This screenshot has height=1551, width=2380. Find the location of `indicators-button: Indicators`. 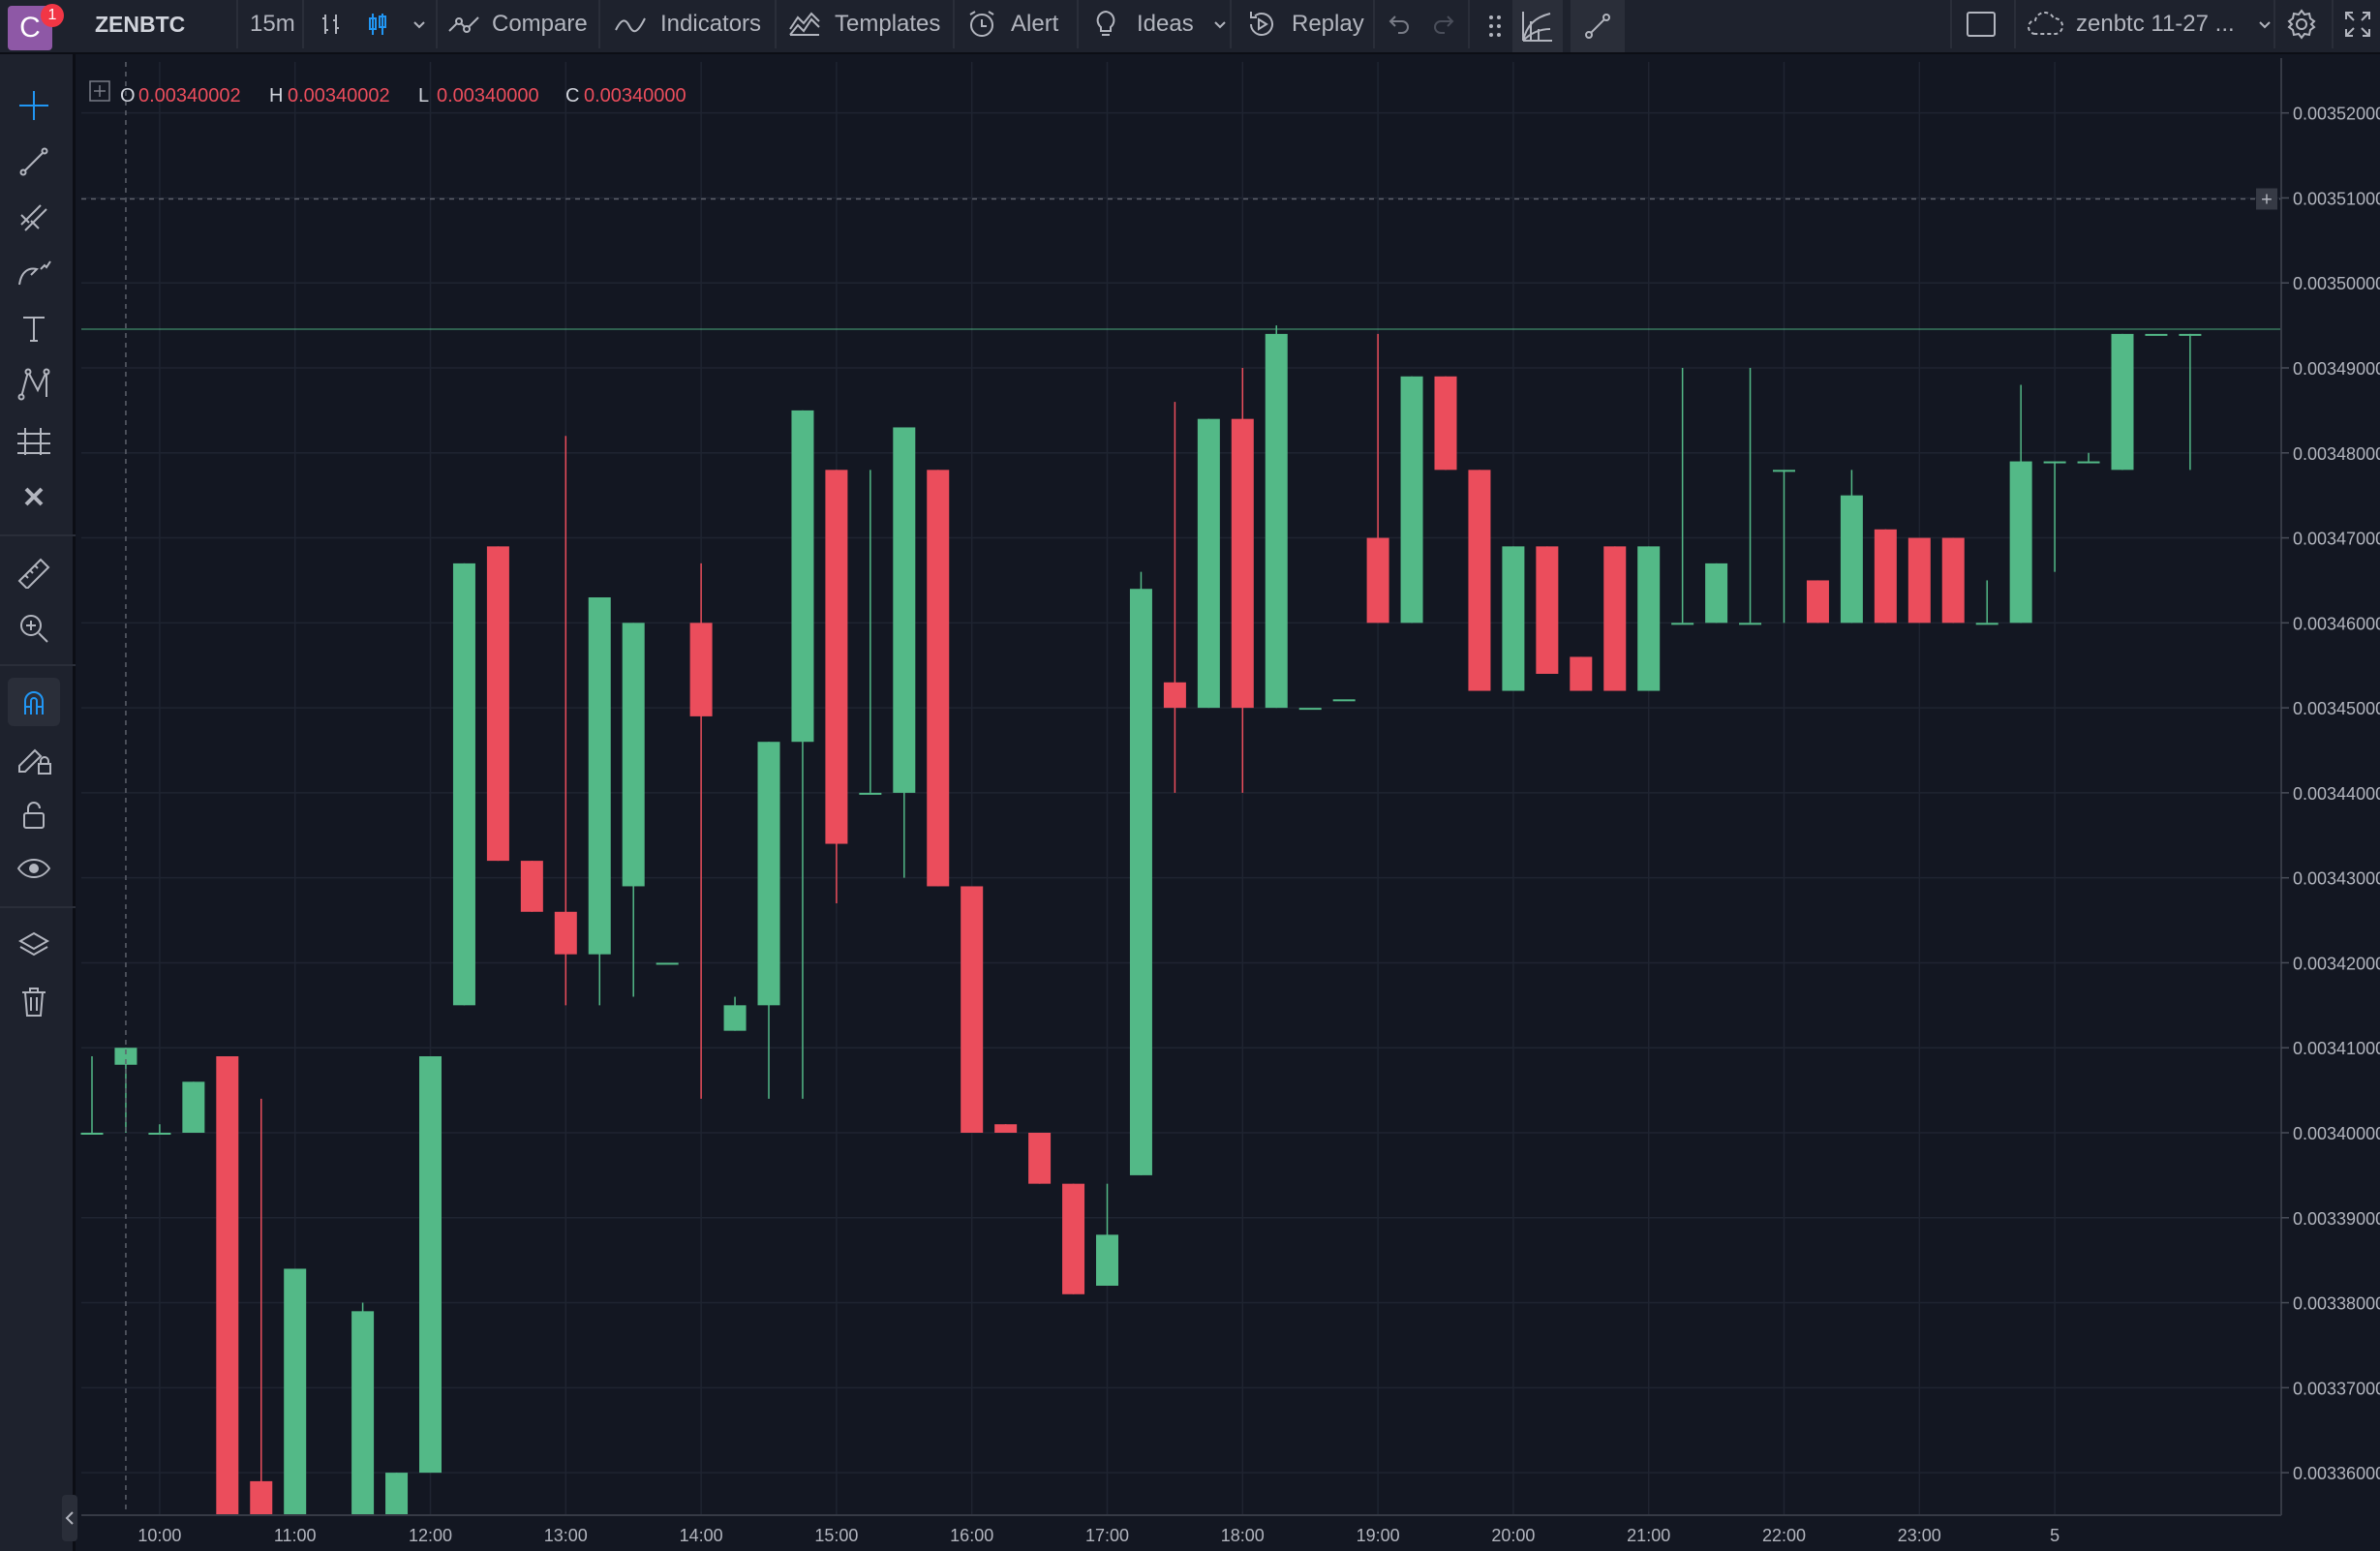

indicators-button: Indicators is located at coordinates (687, 24).